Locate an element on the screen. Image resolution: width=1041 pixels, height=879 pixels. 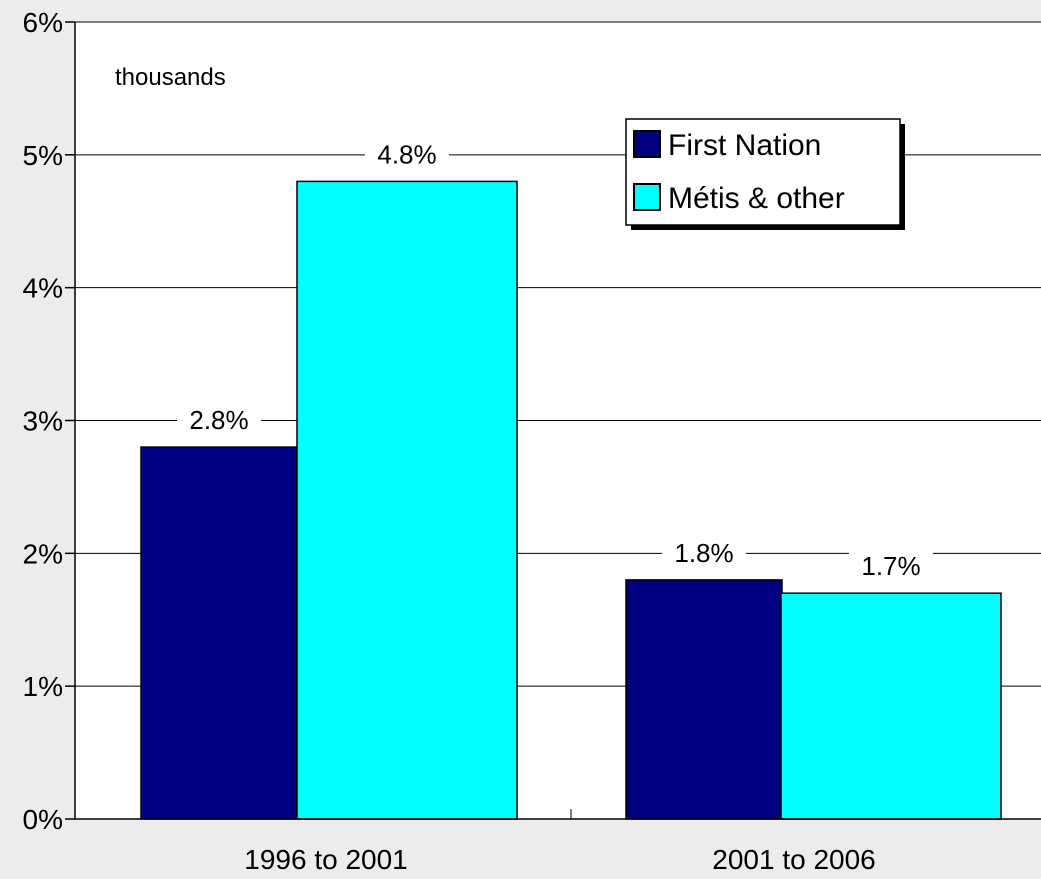
legend-label-metis-other: Métis & other is located at coordinates (756, 198).